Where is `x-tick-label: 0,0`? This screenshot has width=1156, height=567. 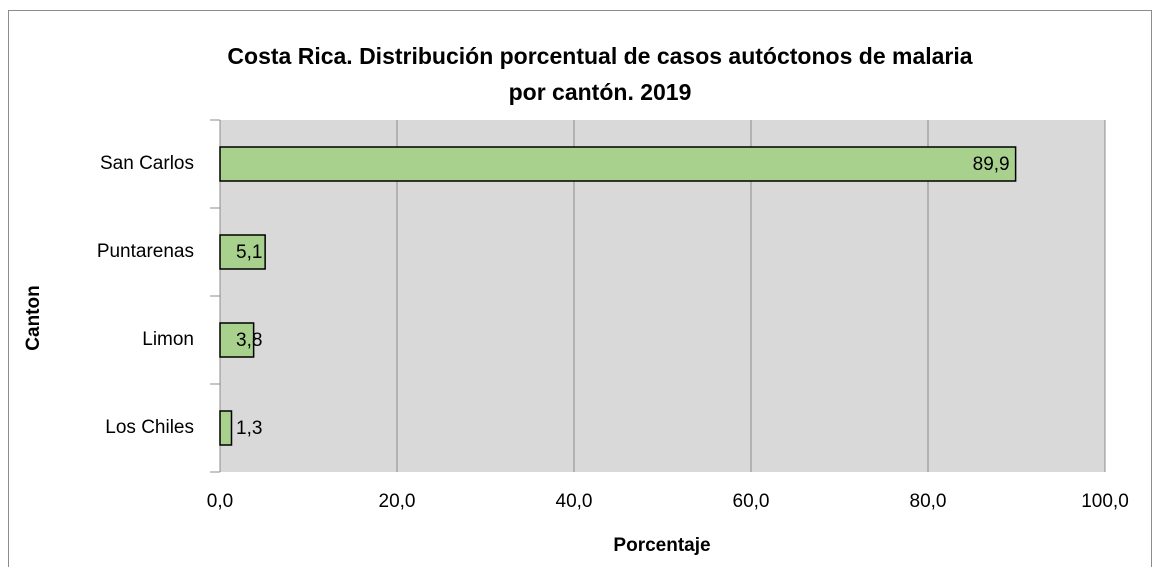
x-tick-label: 0,0 is located at coordinates (220, 501).